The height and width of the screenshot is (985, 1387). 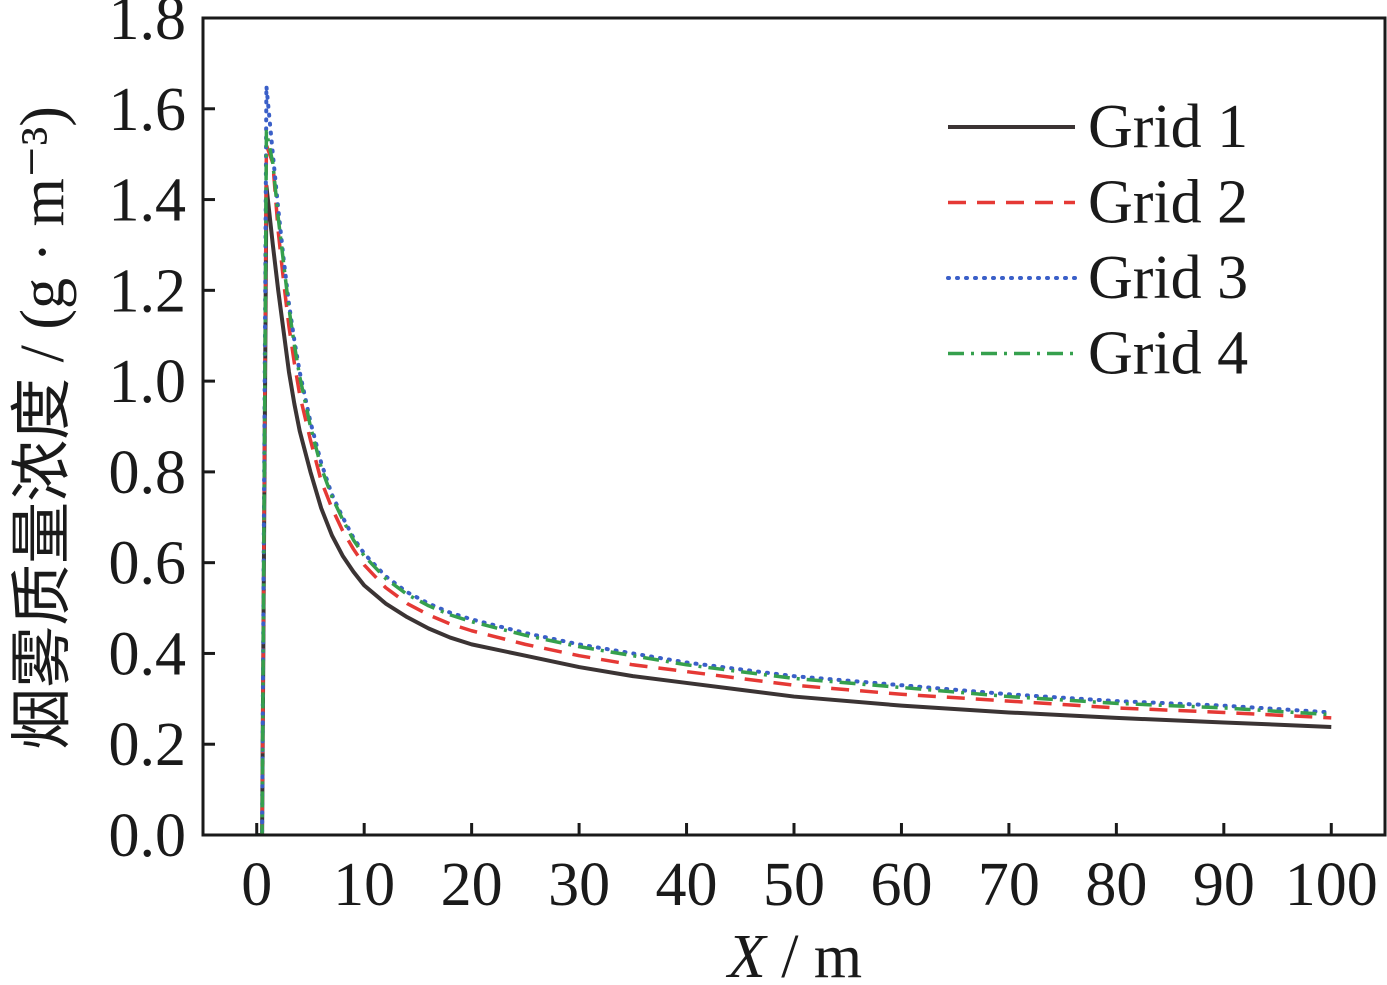 I want to click on x-tick-label: 90, so click(x=1224, y=885).